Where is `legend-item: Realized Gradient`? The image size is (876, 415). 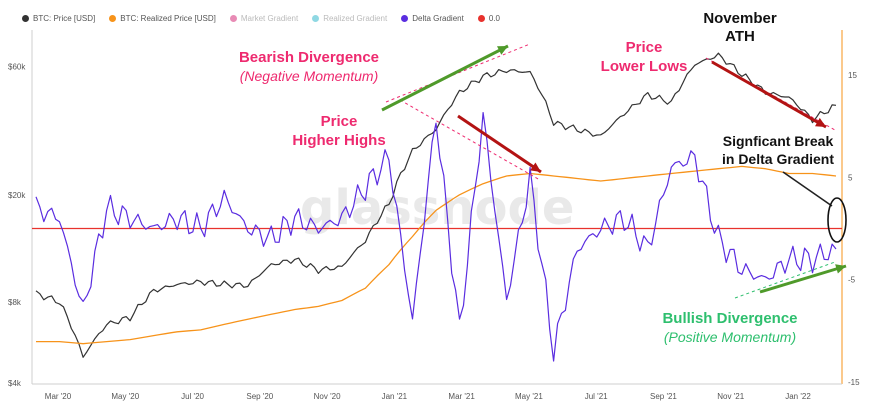 legend-item: Realized Gradient is located at coordinates (349, 18).